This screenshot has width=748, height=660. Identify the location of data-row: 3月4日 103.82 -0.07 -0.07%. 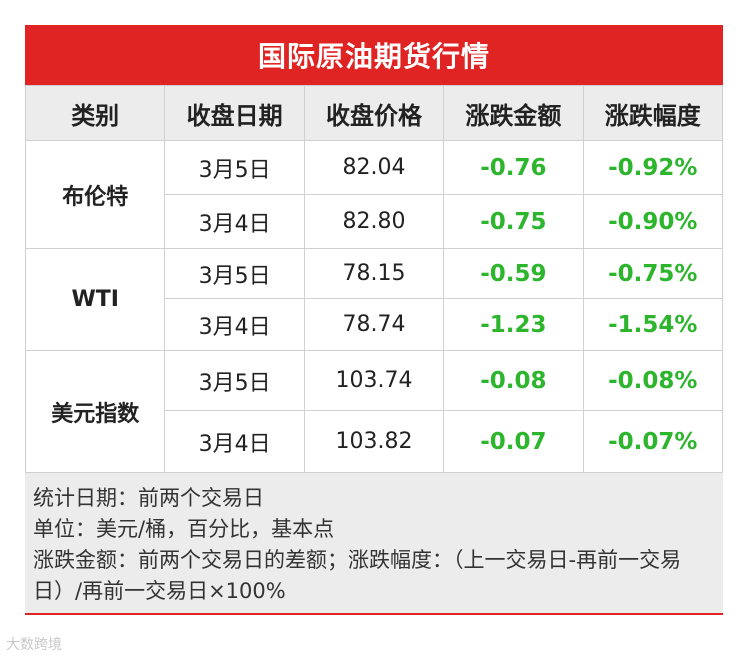
(375, 441).